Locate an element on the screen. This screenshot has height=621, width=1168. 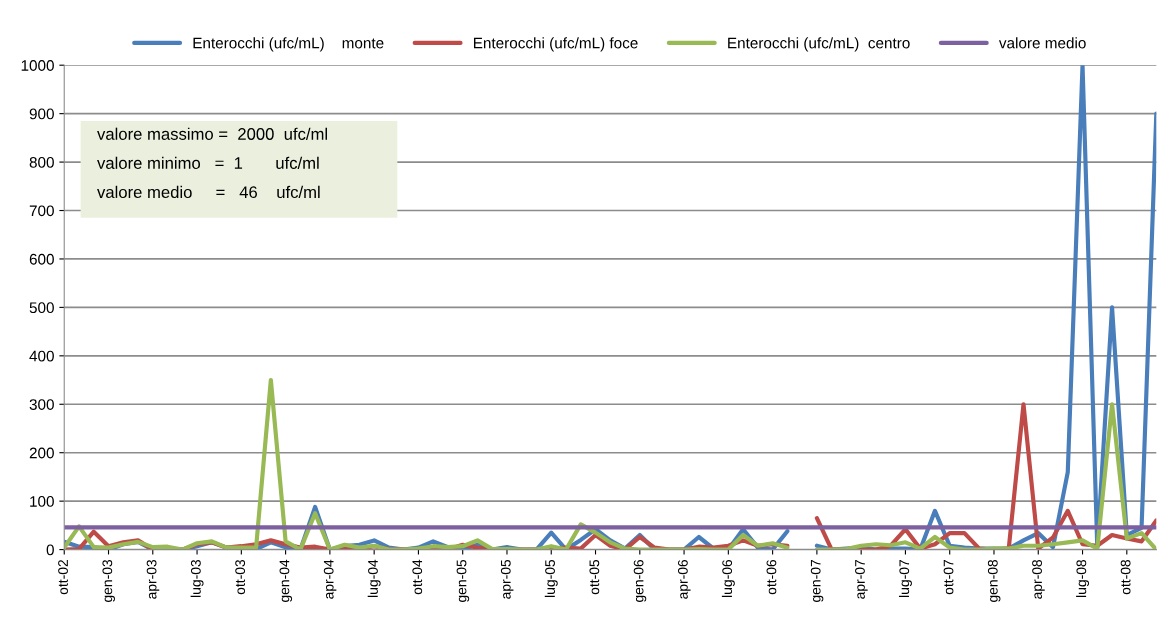
x-tick-label: ott-07 is located at coordinates (948, 577).